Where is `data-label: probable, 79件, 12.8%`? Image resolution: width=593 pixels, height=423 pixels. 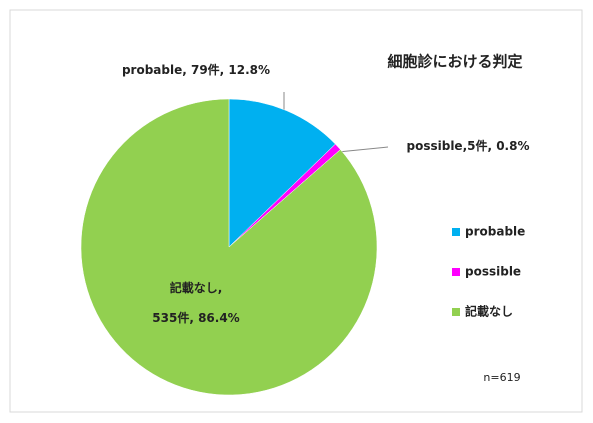 data-label: probable, 79件, 12.8% is located at coordinates (196, 70).